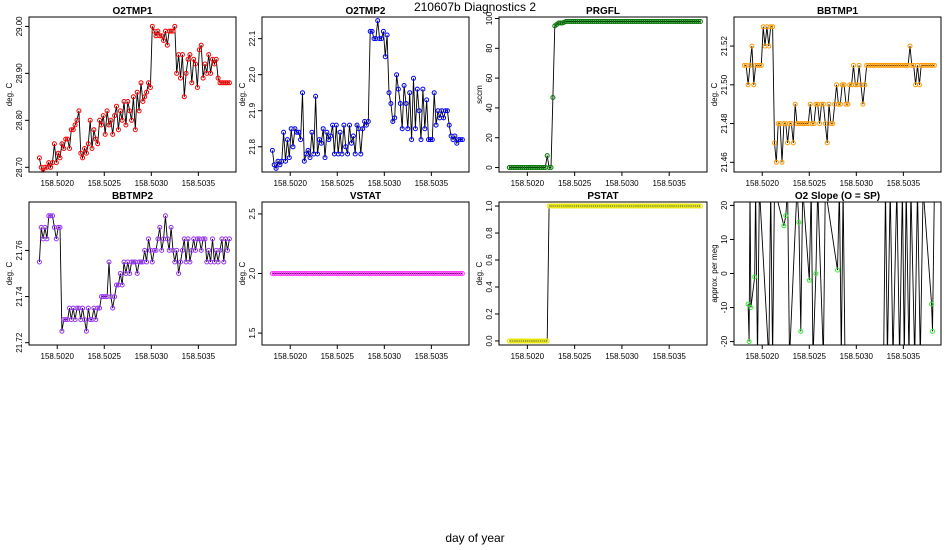 This screenshot has width=950, height=550. What do you see at coordinates (724, 204) in the screenshot?
I see `panel-8-y-tick-label: 20` at bounding box center [724, 204].